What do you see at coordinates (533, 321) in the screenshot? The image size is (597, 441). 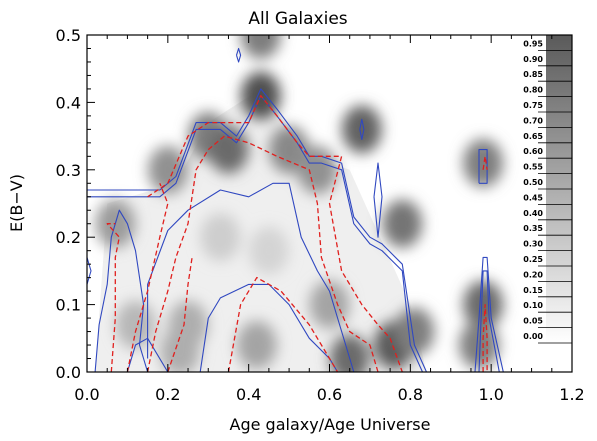 I see `colorbar-label: 0.05` at bounding box center [533, 321].